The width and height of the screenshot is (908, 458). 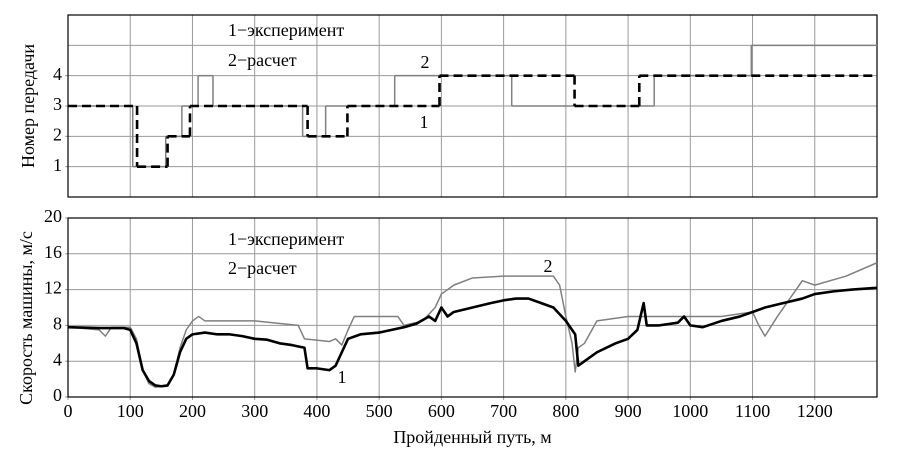 I want to click on x-tick-label: 200, so click(x=192, y=411).